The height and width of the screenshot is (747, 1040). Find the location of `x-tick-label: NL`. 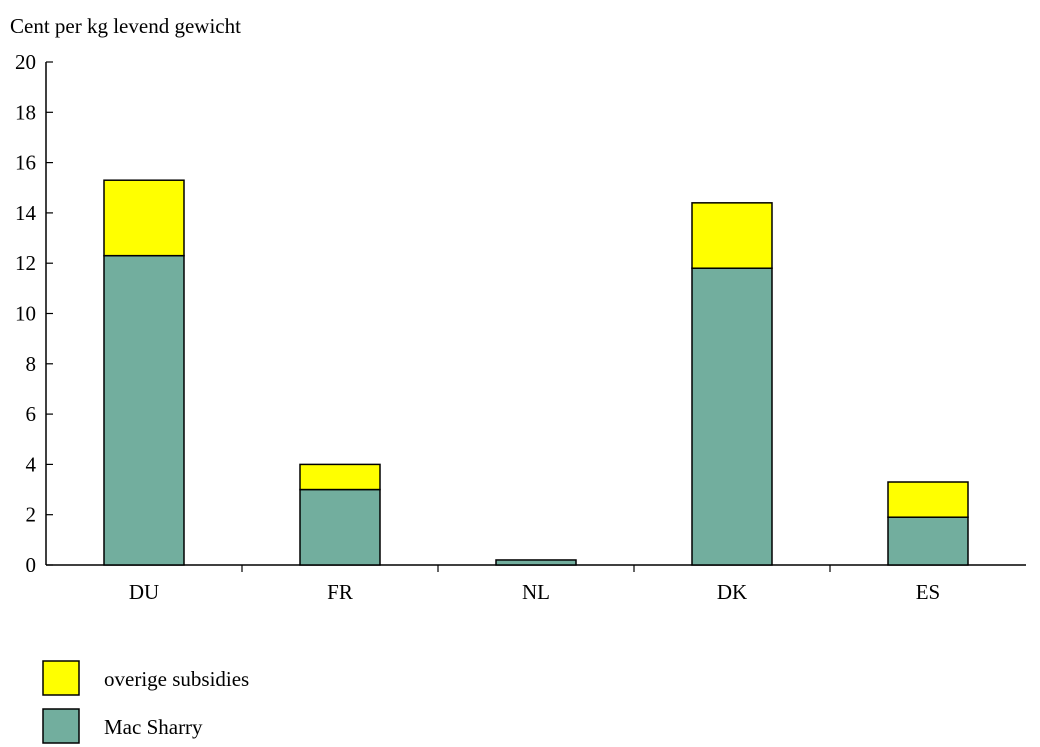

x-tick-label: NL is located at coordinates (536, 592).